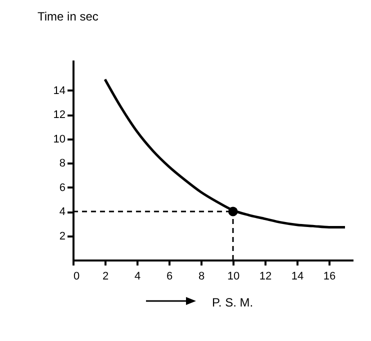 This screenshot has height=341, width=371. Describe the element at coordinates (265, 276) in the screenshot. I see `x-tick-label: 12` at that location.